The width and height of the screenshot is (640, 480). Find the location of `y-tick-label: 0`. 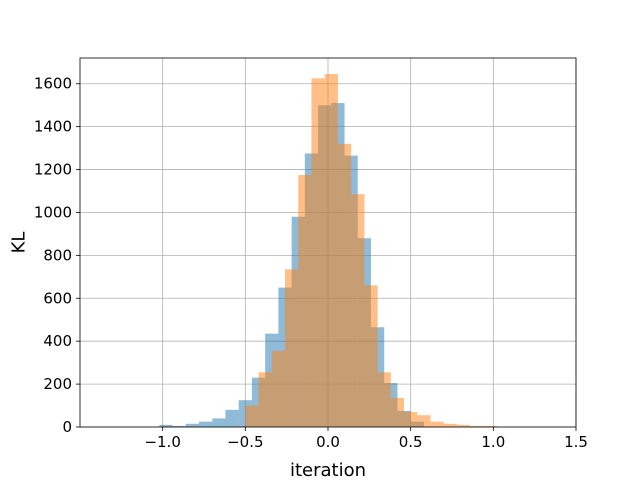

y-tick-label: 0 is located at coordinates (67, 427).